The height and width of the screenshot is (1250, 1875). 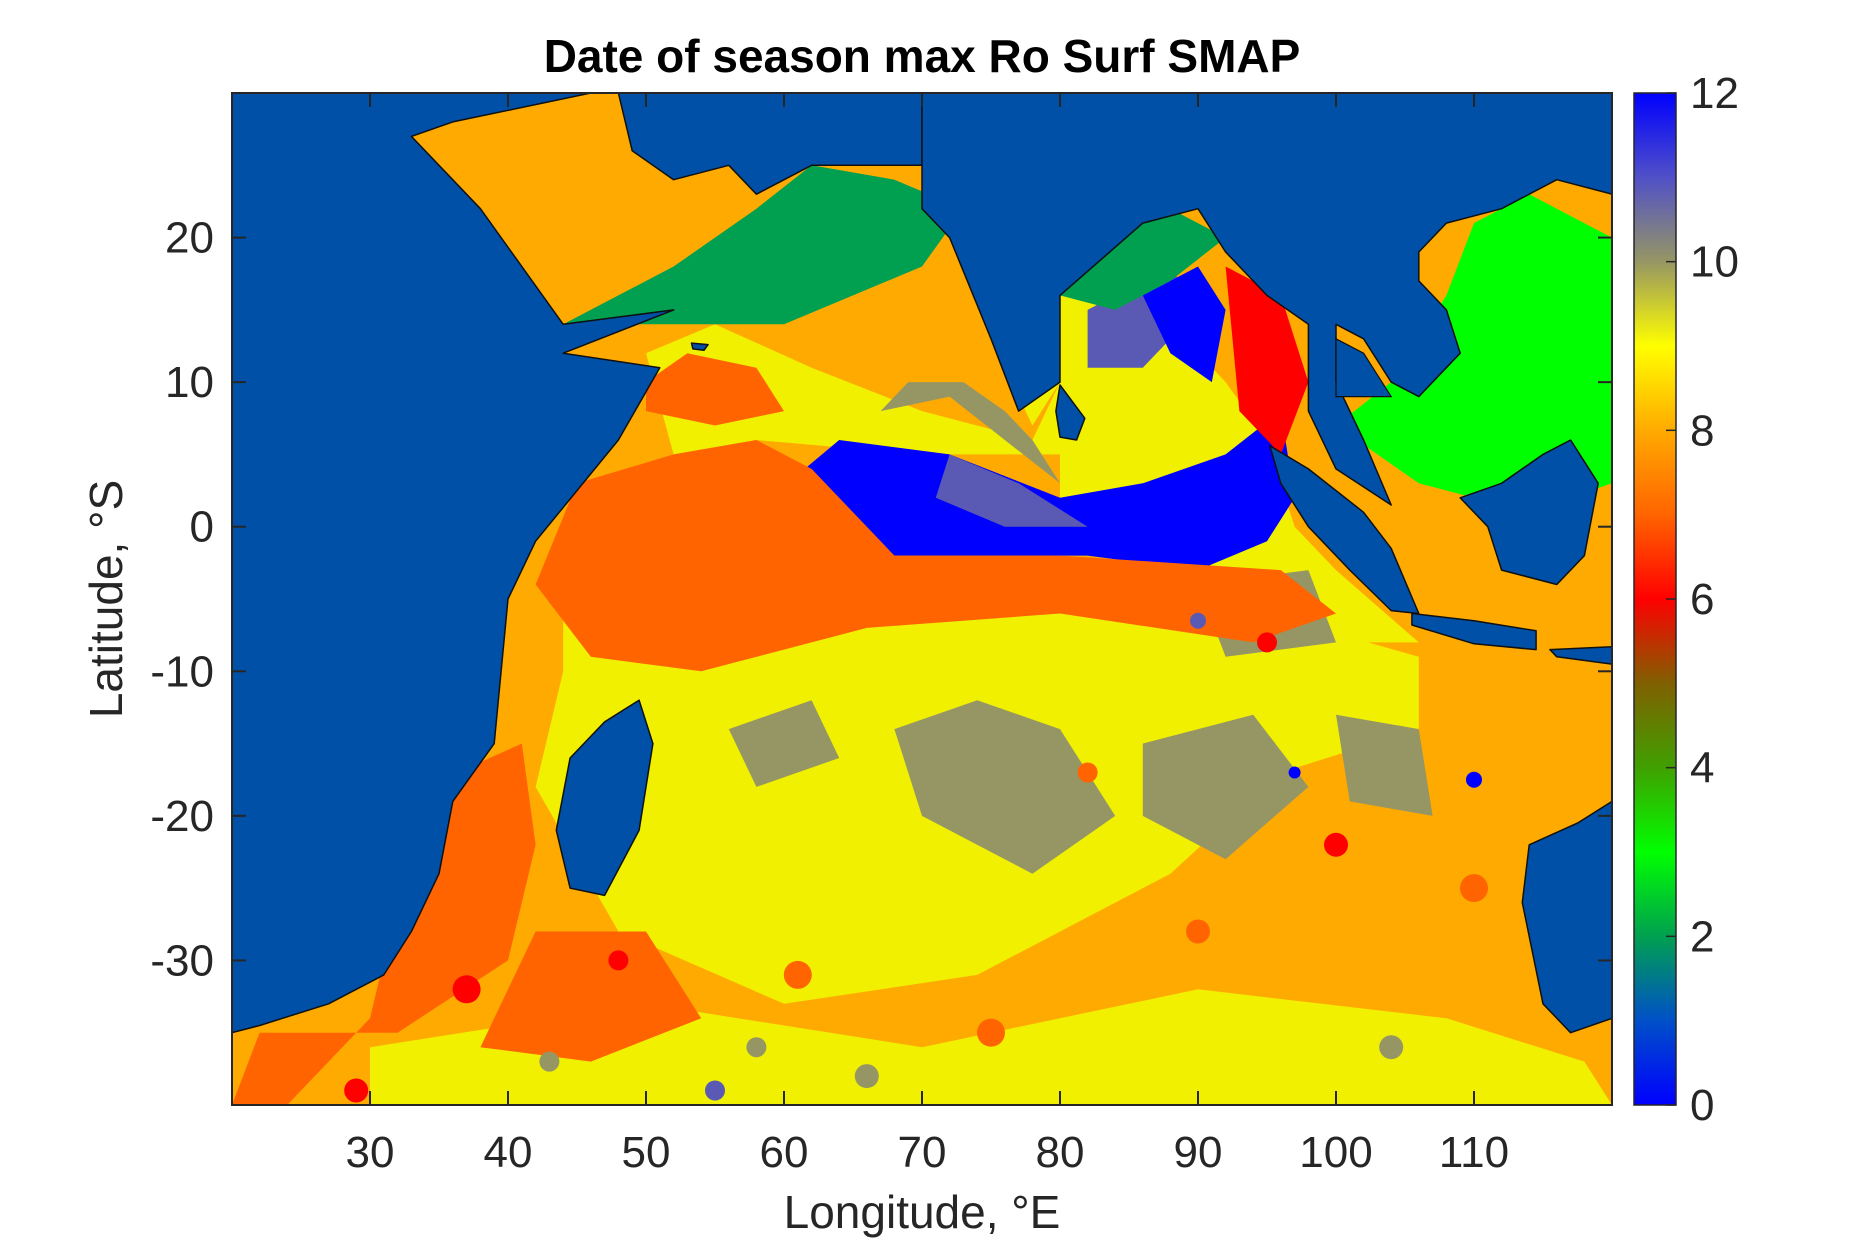 What do you see at coordinates (189, 238) in the screenshot?
I see `y-tick-label: 20` at bounding box center [189, 238].